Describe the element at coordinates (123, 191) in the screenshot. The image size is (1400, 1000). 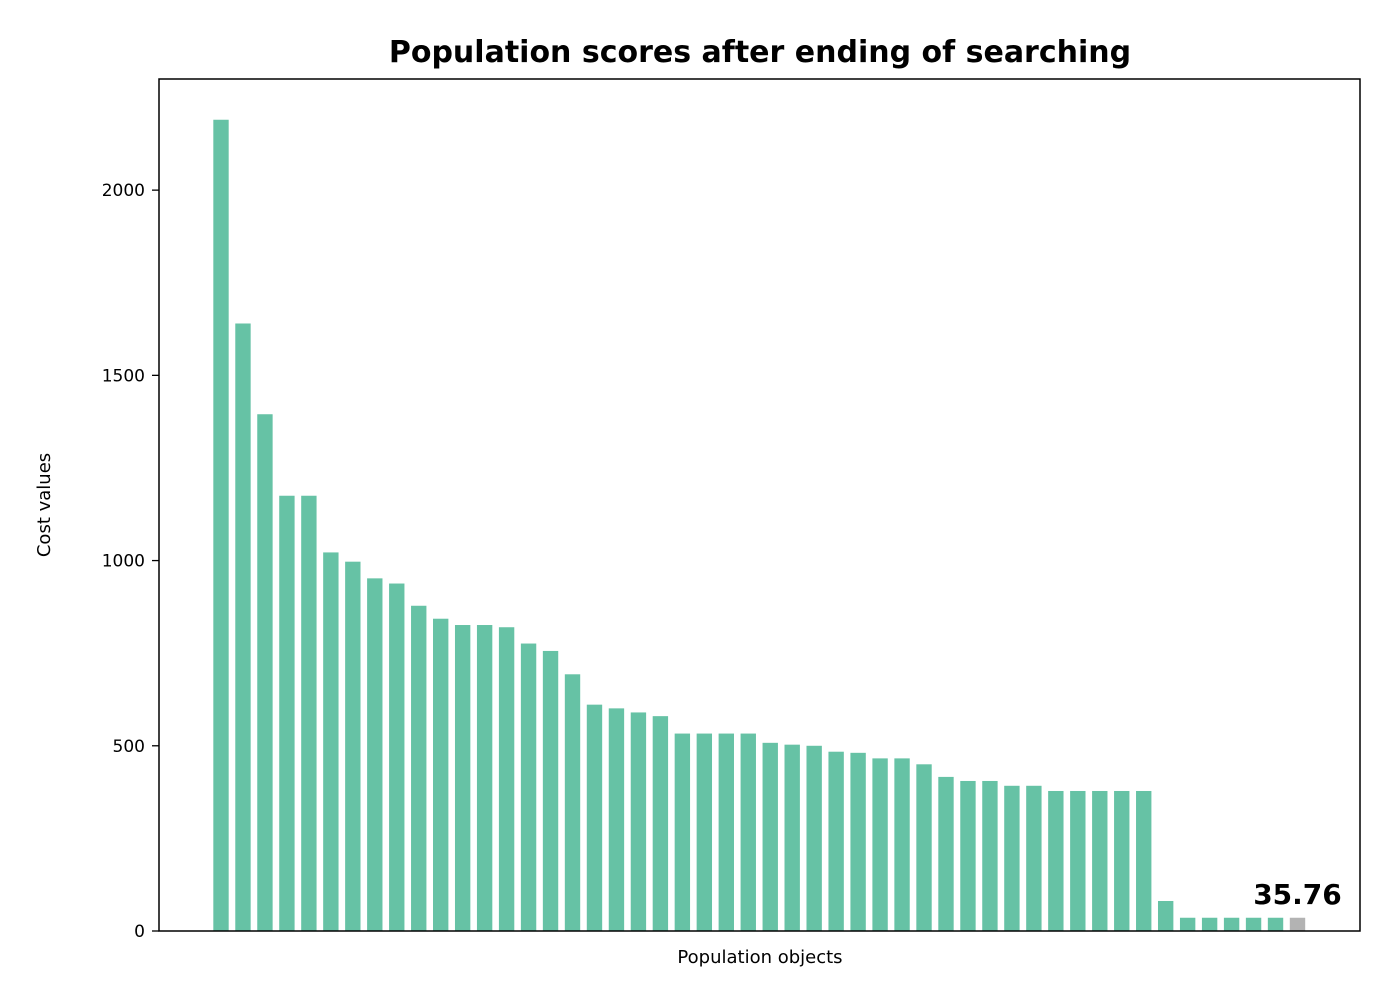
I see `y-tick-label: 2000` at that location.